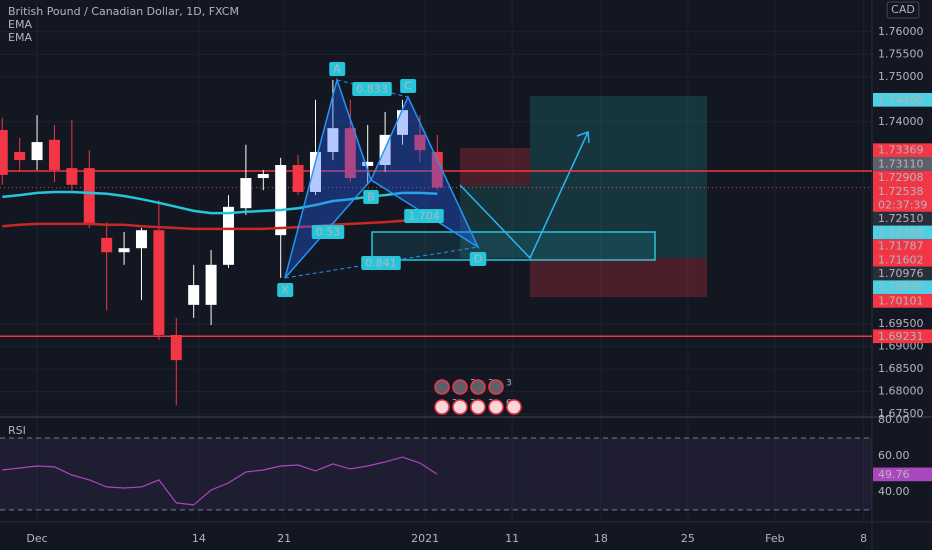  I want to click on price-label: 1.72538, so click(901, 191).